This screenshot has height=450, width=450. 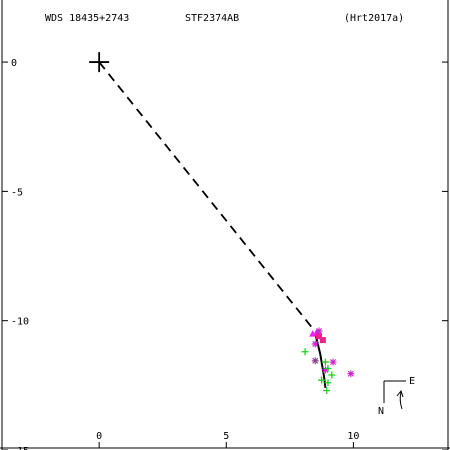 I want to click on y-tick-label: -15, so click(x=20, y=448).